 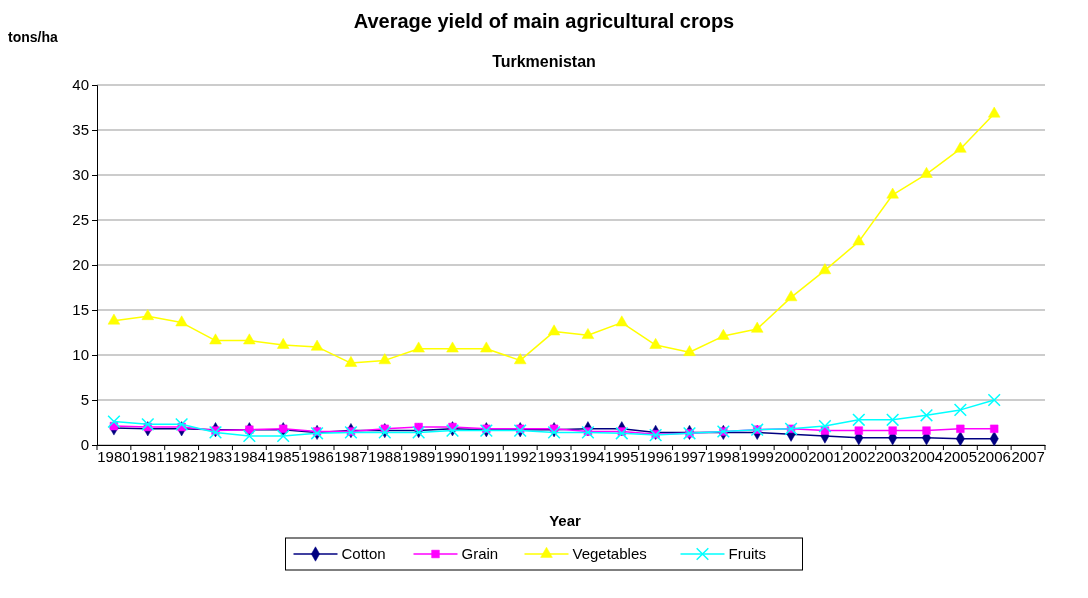 I want to click on x-tick-label: 1987, so click(x=351, y=456).